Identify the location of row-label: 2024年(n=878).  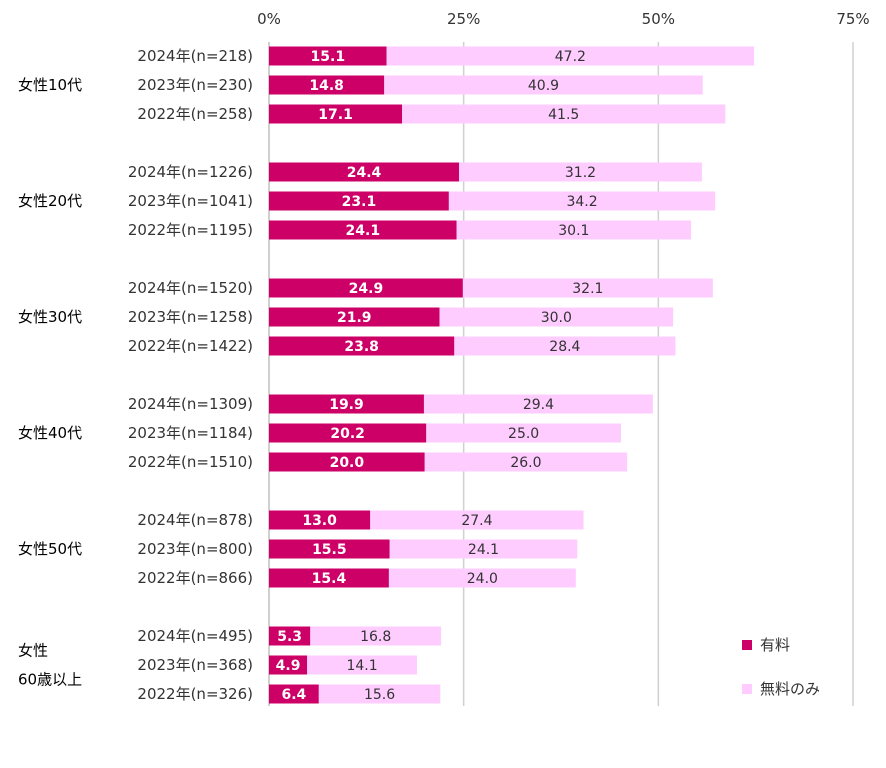
(195, 520).